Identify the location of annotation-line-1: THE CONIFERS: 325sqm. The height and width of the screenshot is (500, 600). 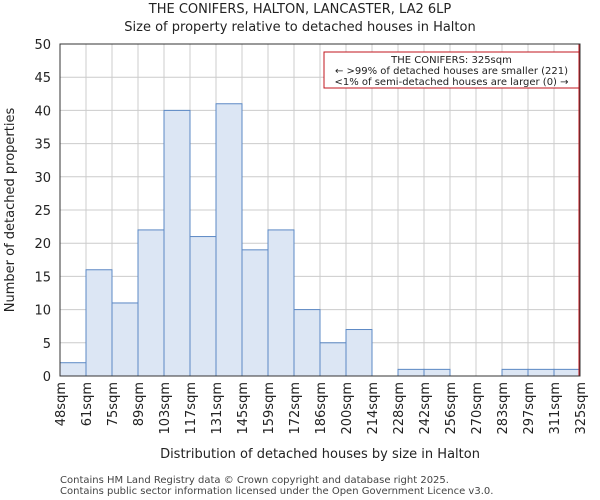
(451, 60).